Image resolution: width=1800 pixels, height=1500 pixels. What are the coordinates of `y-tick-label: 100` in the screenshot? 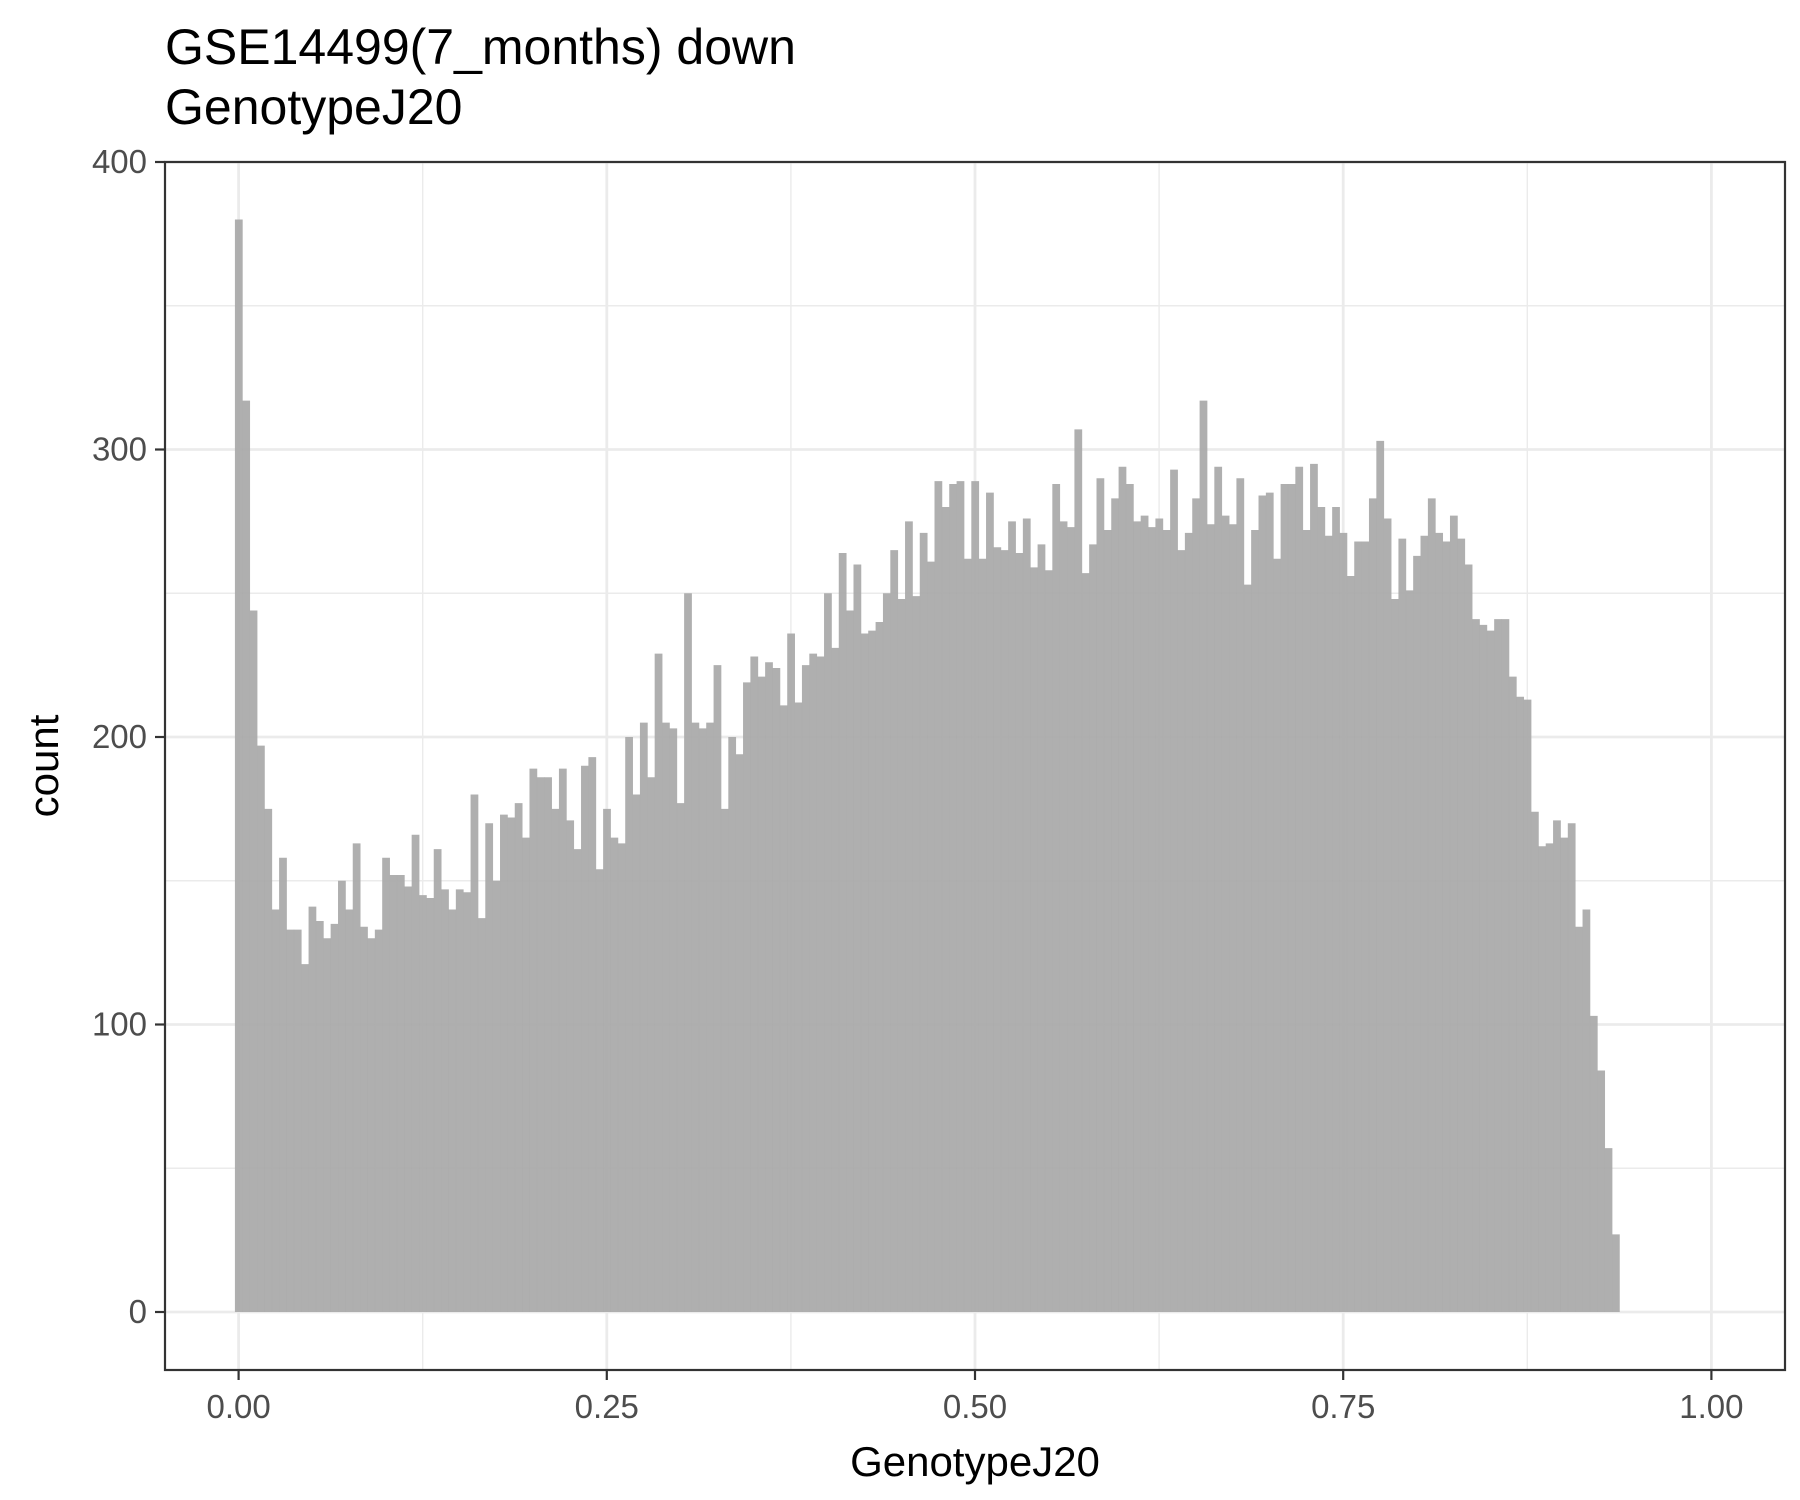 It's located at (119, 1024).